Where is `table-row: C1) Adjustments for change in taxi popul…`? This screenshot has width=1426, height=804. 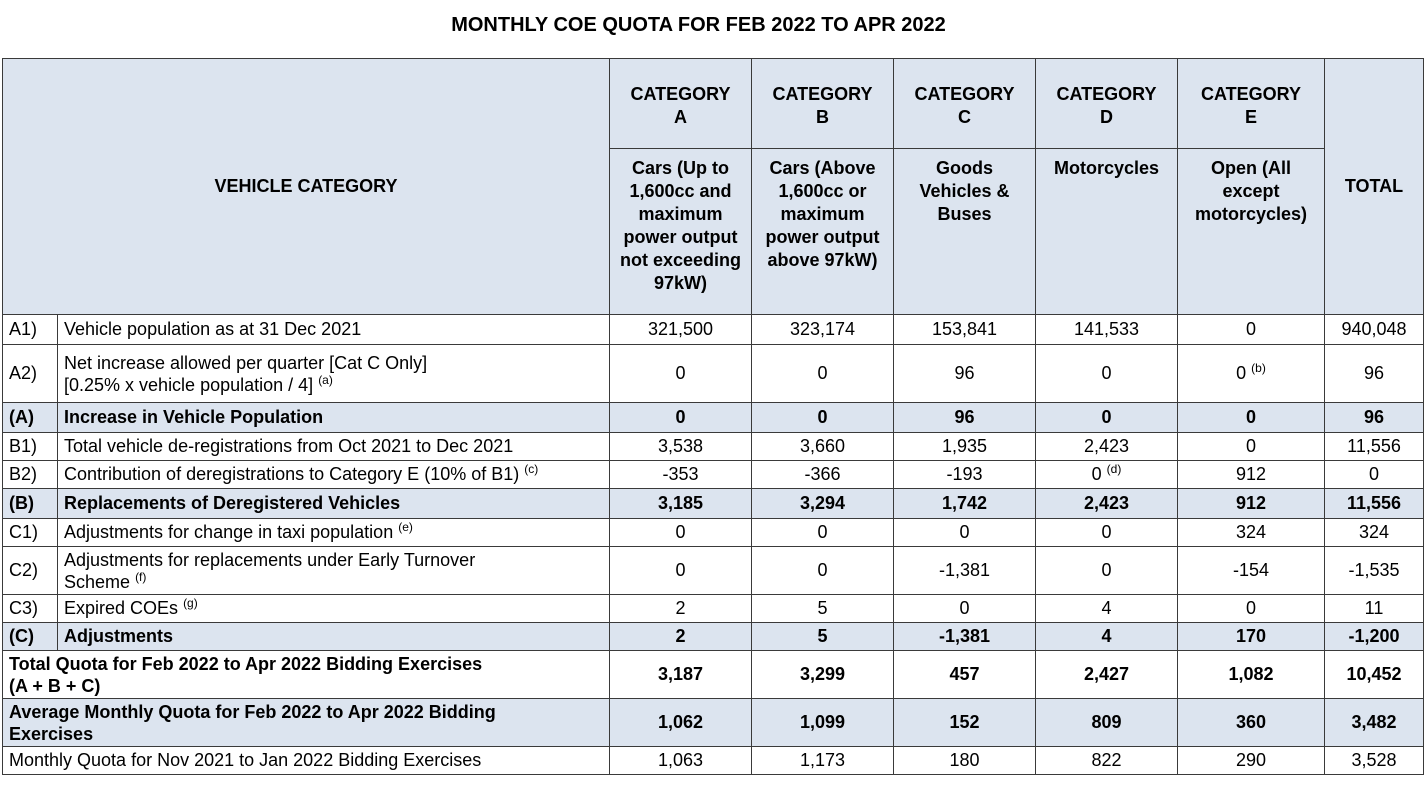 table-row: C1) Adjustments for change in taxi popul… is located at coordinates (713, 532).